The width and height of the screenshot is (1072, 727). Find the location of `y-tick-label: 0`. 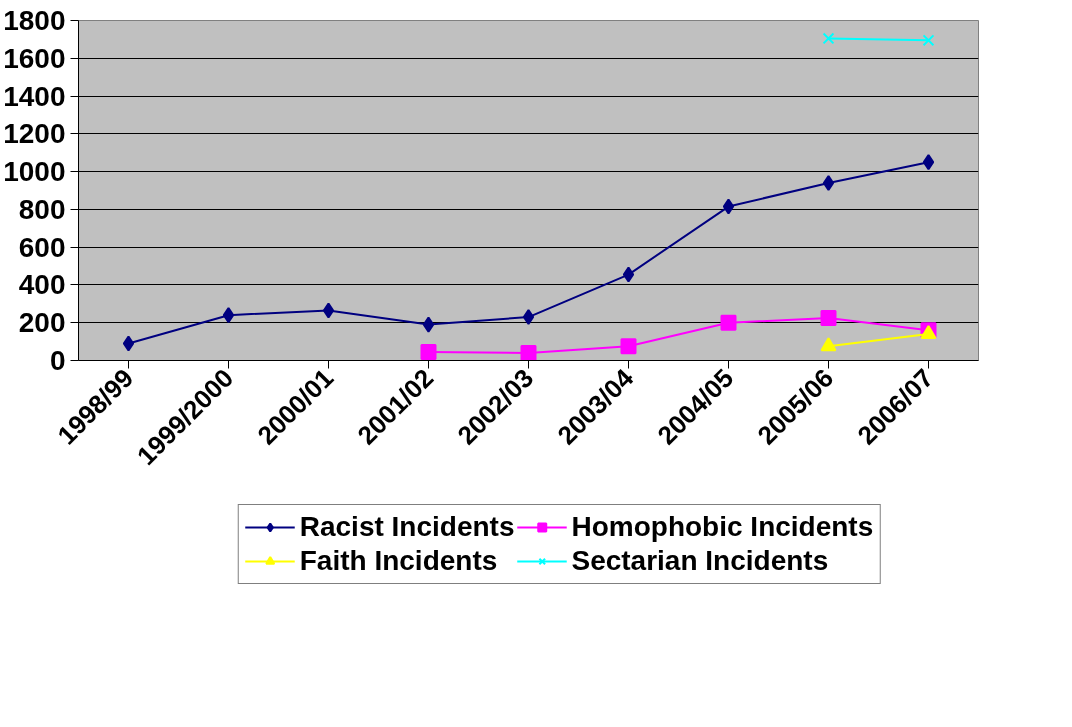

y-tick-label: 0 is located at coordinates (57, 360).